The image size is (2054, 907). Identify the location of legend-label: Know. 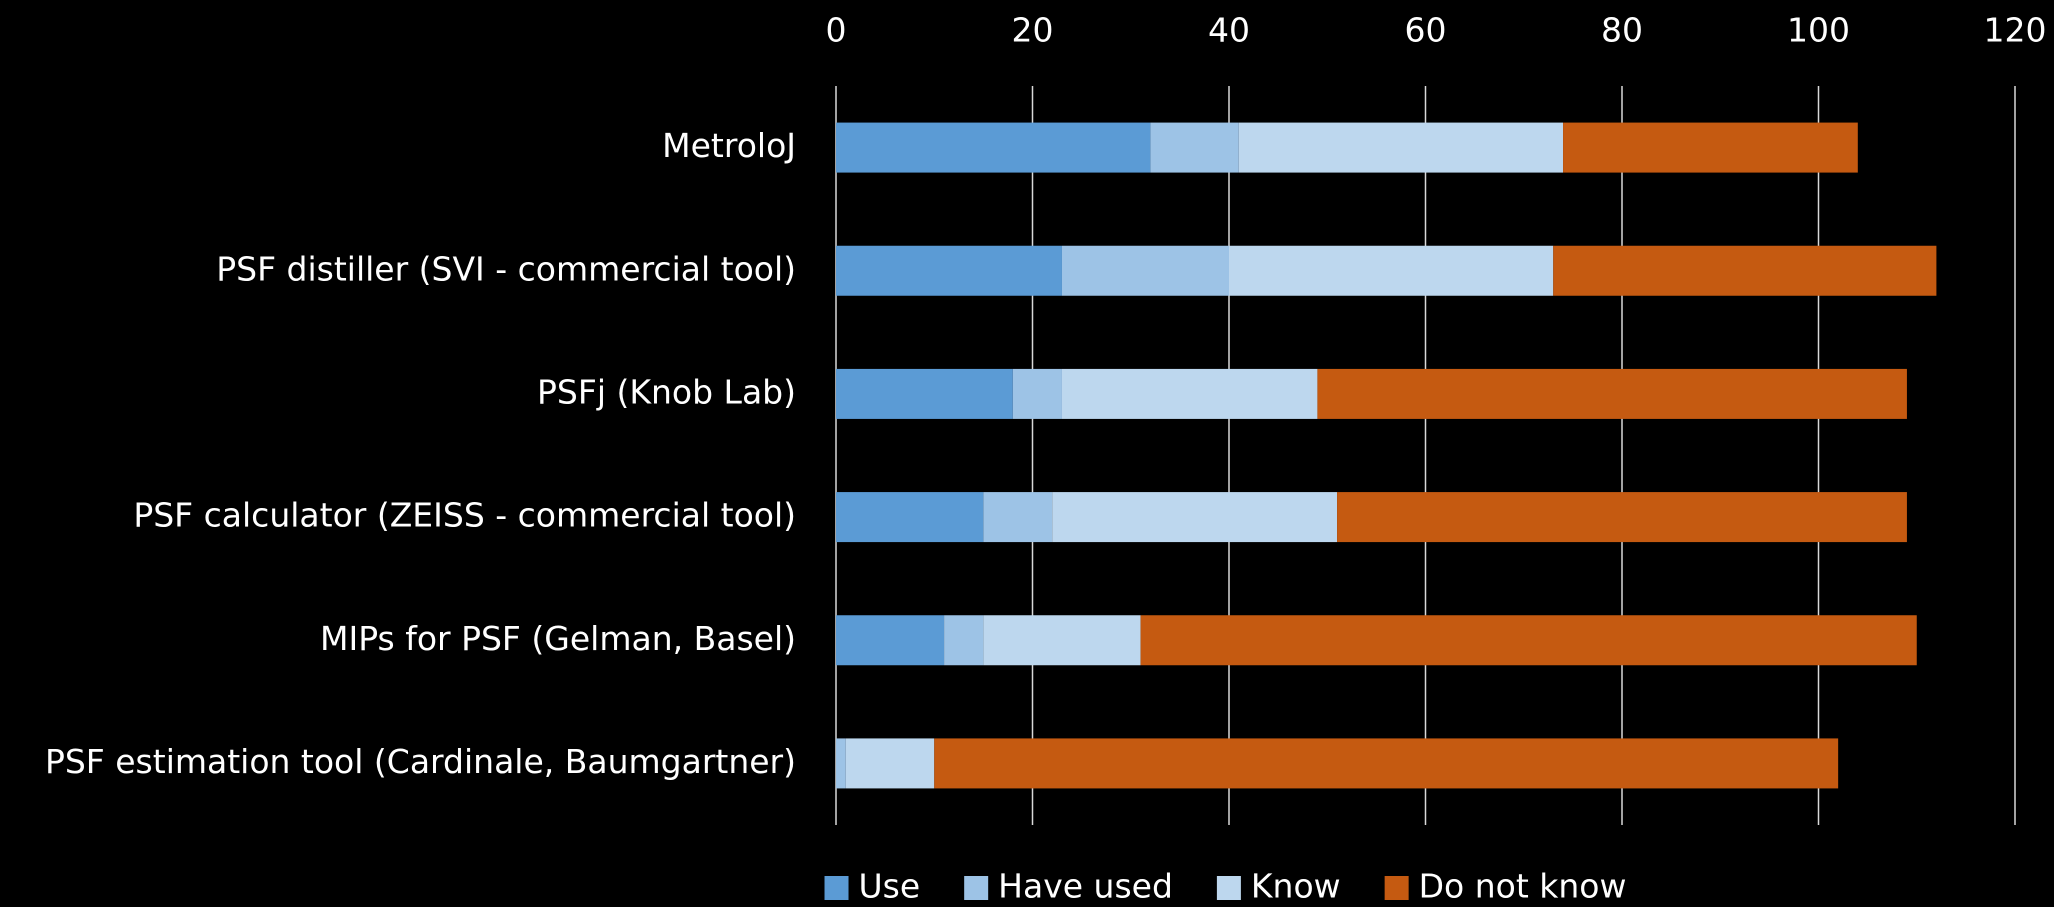
(1296, 886).